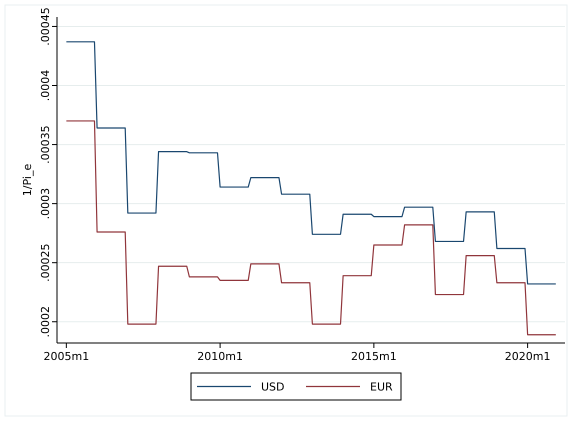  What do you see at coordinates (381, 387) in the screenshot?
I see `legend-label: EUR` at bounding box center [381, 387].